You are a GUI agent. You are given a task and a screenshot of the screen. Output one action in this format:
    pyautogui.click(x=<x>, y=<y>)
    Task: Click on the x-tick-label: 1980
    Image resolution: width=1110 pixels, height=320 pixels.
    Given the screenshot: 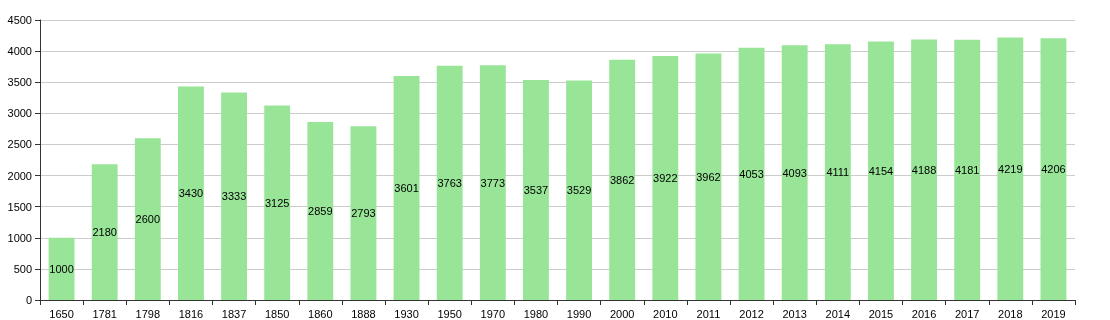 What is the action you would take?
    pyautogui.click(x=536, y=313)
    